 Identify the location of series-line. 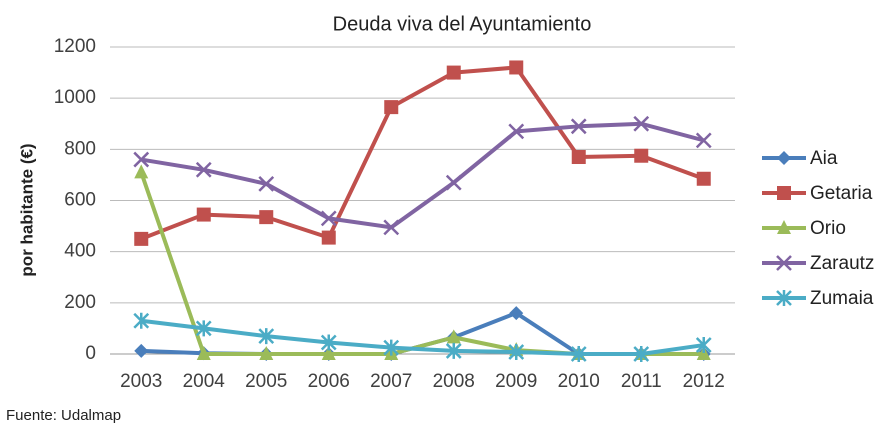
(423, 337).